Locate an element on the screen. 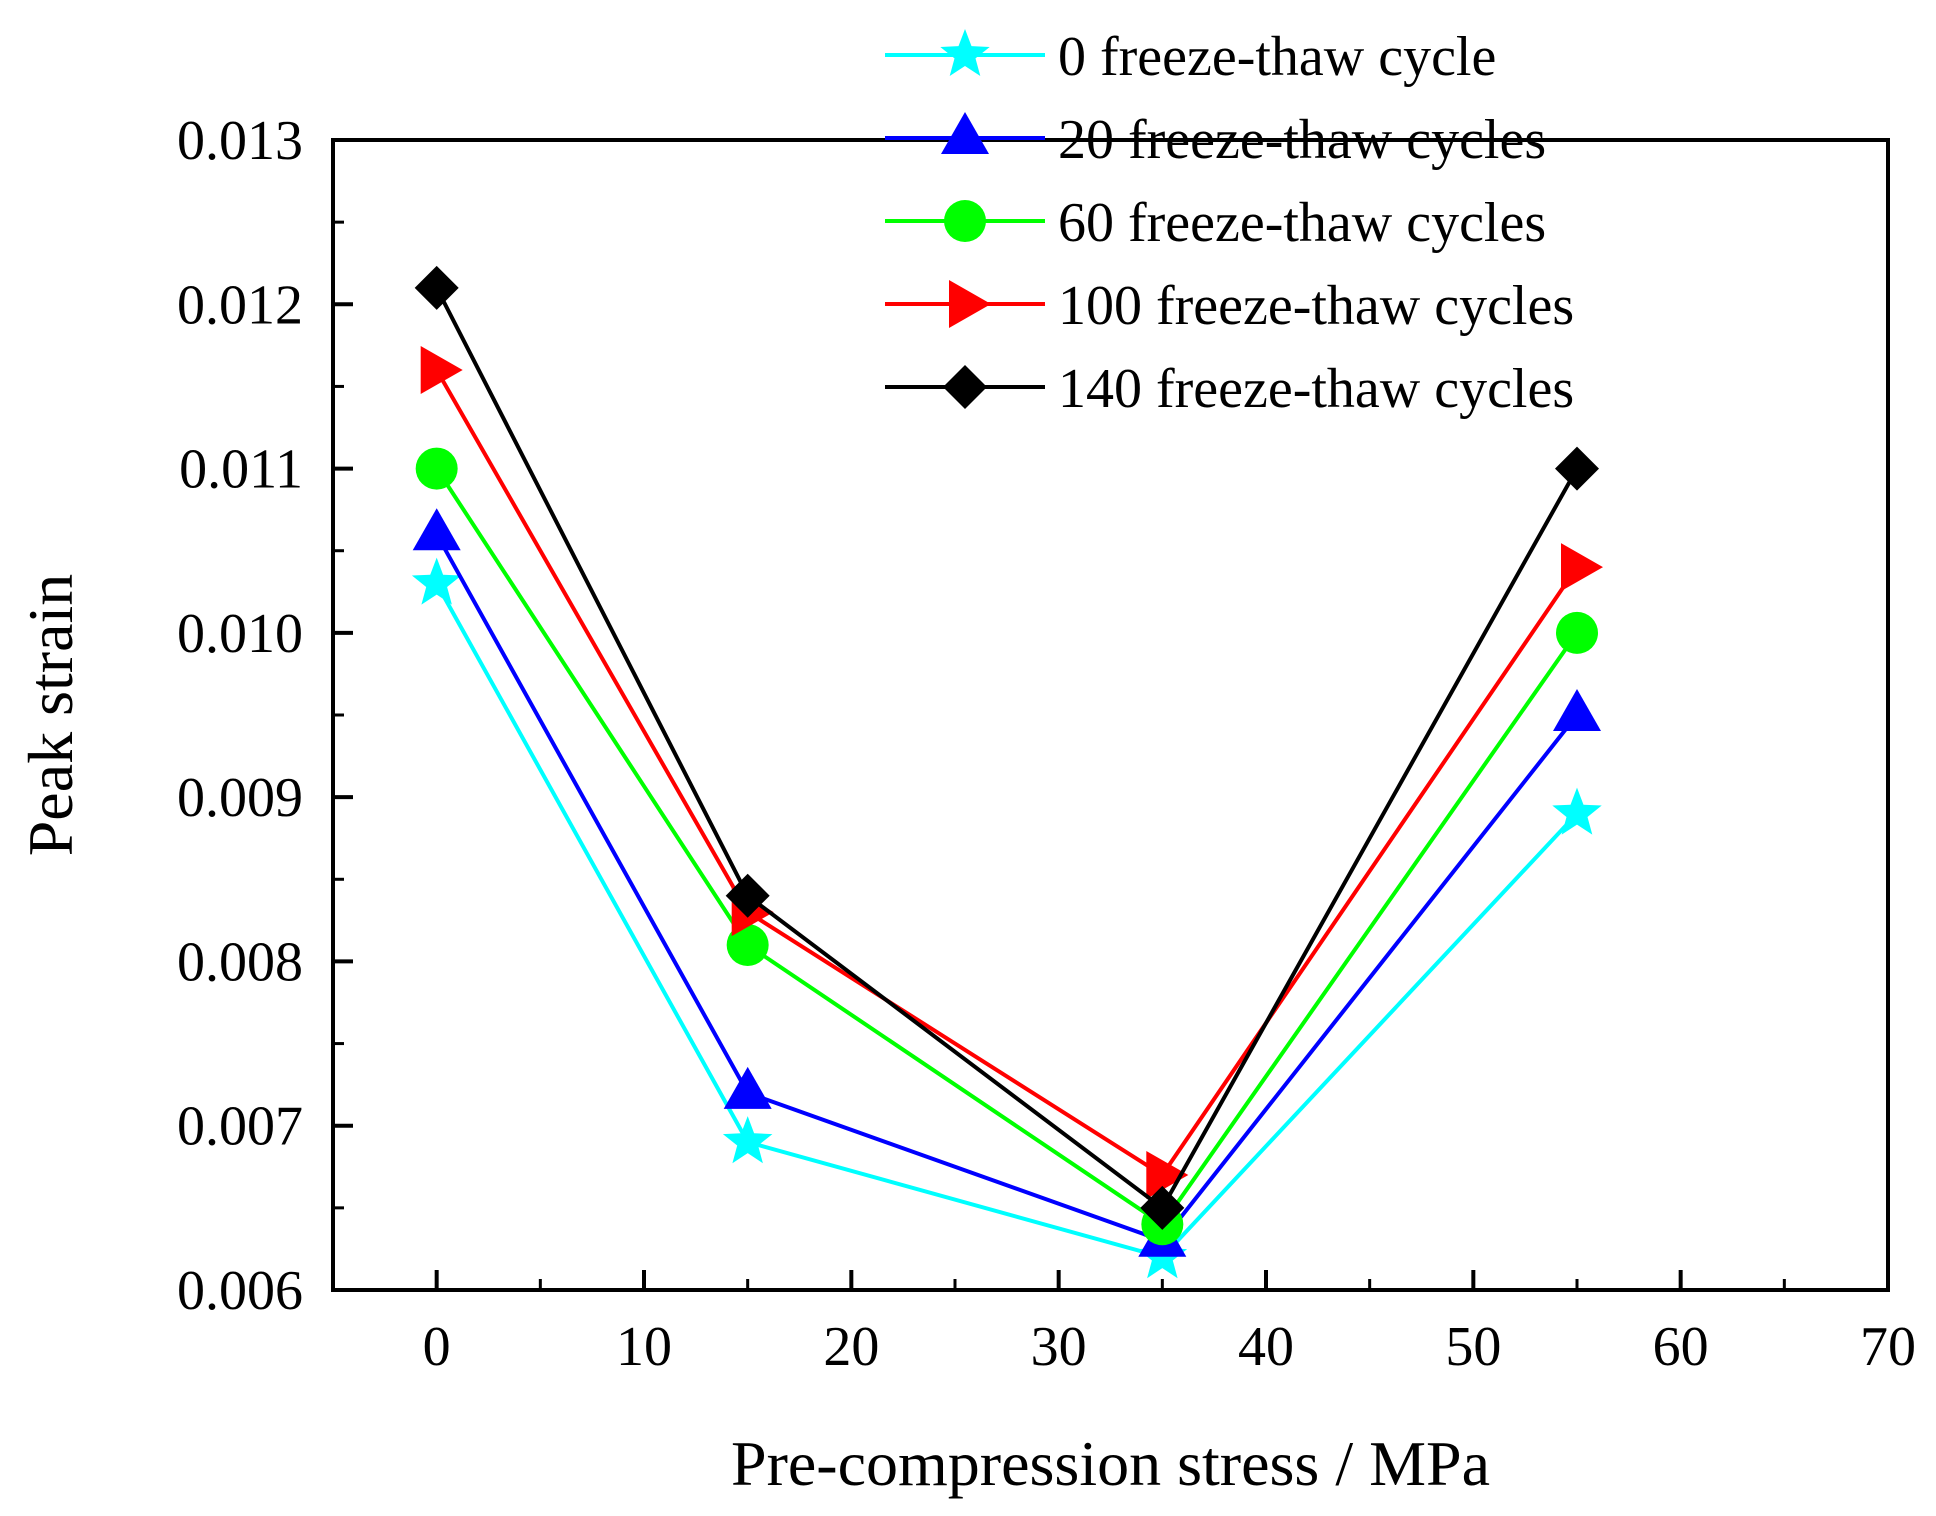  x-tick-label: 60 is located at coordinates (1681, 1347).